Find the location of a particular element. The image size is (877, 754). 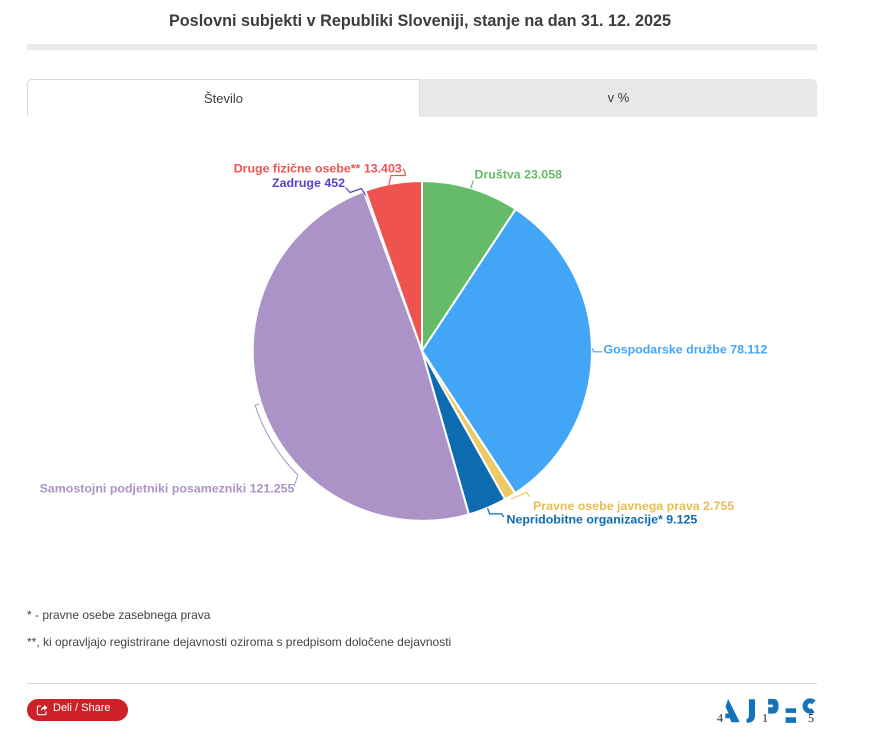

svg-text:Nepridobitne organizacije* 9.1: Nepridobitne organizacije* 9.125 is located at coordinates (602, 520).